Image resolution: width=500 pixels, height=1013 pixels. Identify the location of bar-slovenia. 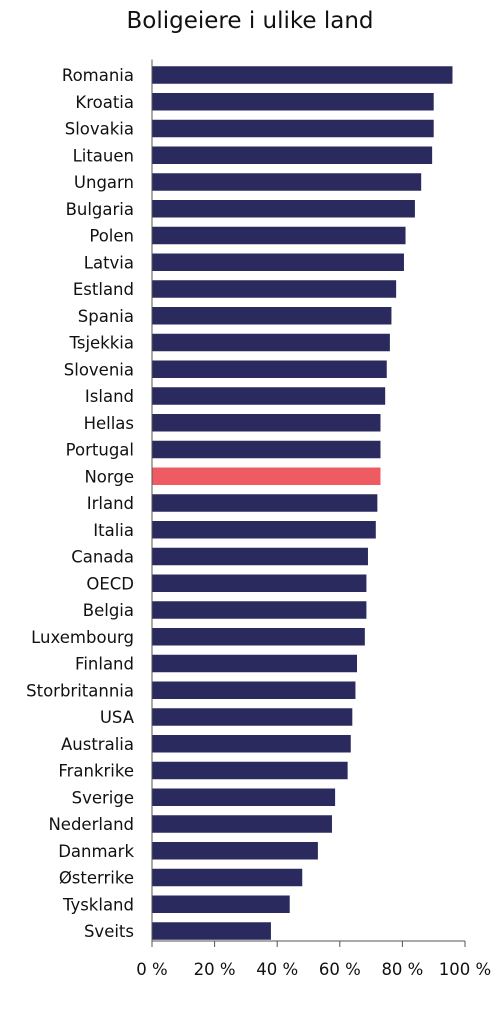
(269, 369).